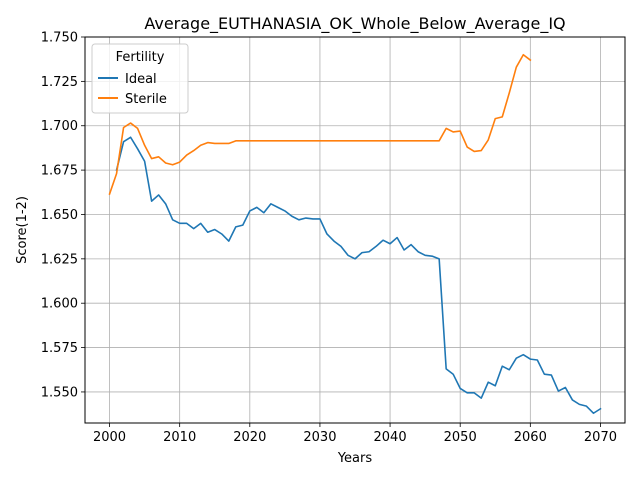  What do you see at coordinates (59, 348) in the screenshot?
I see `y-tick-label: 1.575` at bounding box center [59, 348].